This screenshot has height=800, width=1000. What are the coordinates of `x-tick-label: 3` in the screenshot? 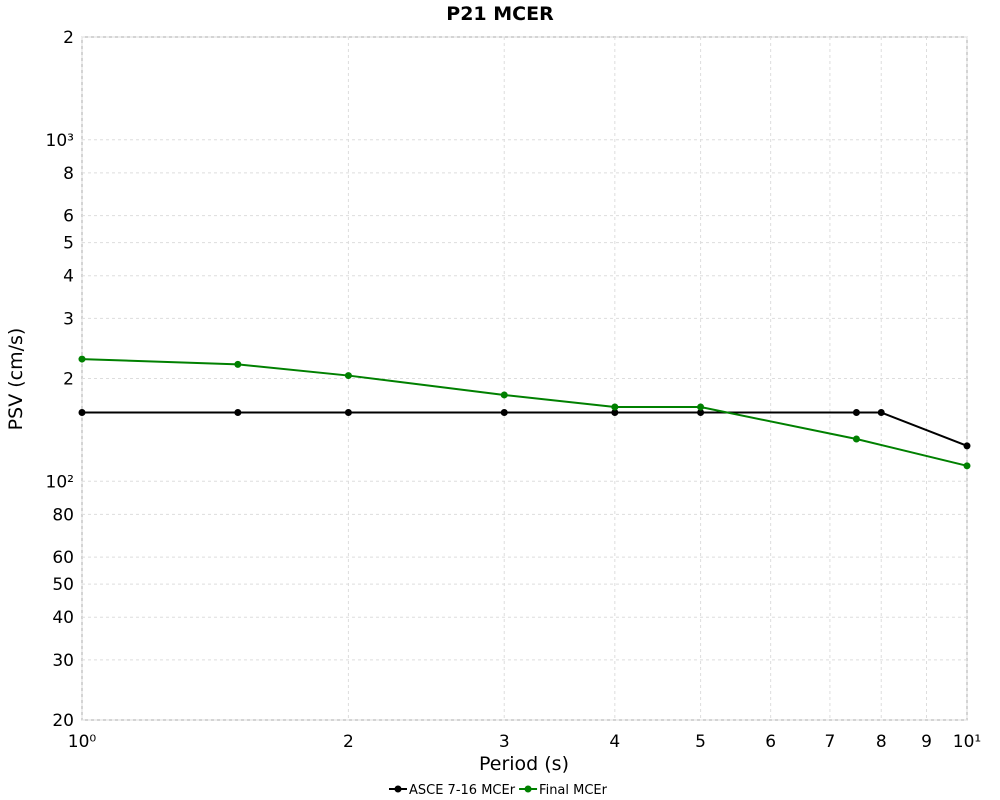 It's located at (504, 742).